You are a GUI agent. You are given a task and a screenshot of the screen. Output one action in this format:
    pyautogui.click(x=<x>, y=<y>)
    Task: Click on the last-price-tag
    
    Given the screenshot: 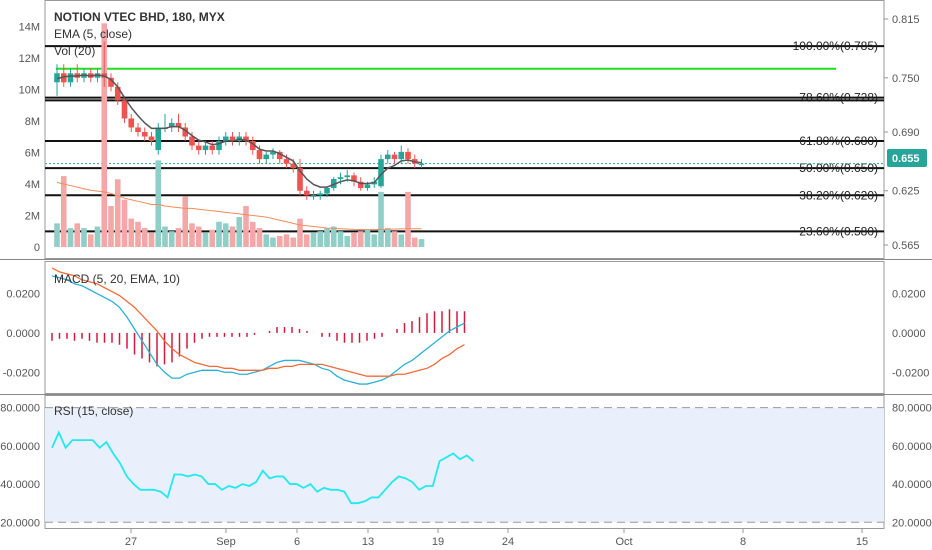 What is the action you would take?
    pyautogui.click(x=907, y=158)
    